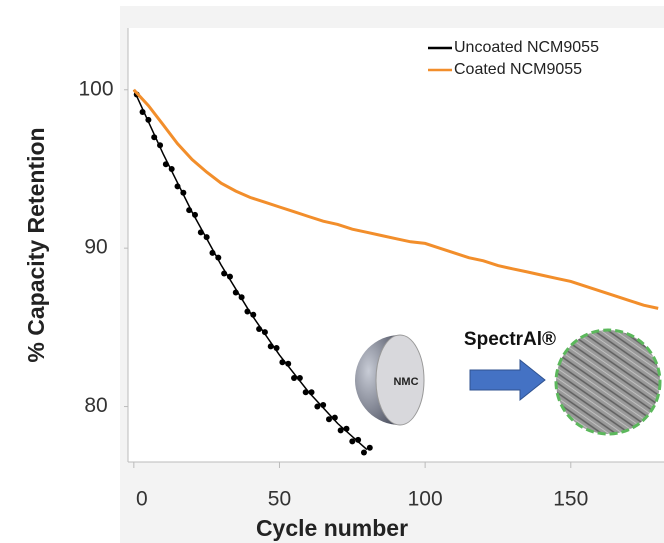 The image size is (664, 543). I want to click on x-tick-label: 100, so click(425, 499).